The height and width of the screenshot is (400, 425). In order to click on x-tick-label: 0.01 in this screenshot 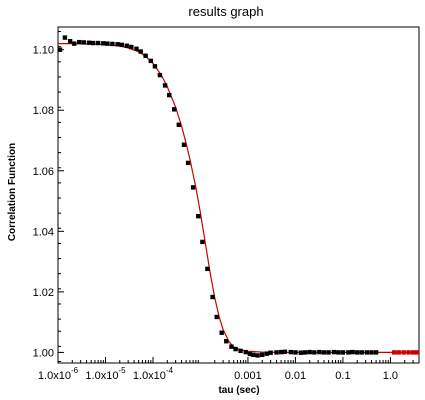, I will do `click(295, 376)`.